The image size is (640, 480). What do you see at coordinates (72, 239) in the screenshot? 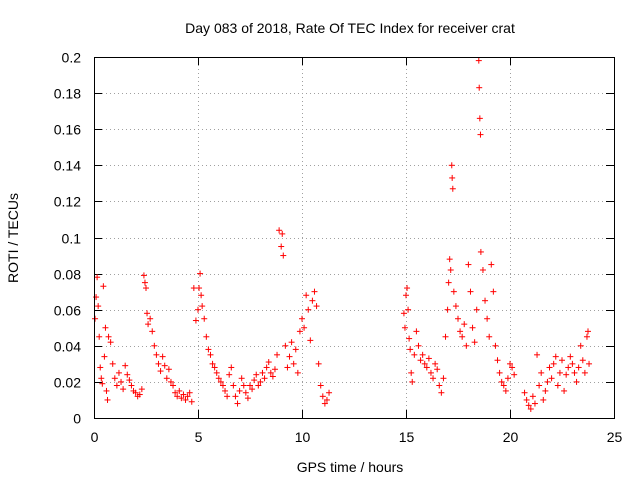
I see `y-tick-label: 0.1` at bounding box center [72, 239].